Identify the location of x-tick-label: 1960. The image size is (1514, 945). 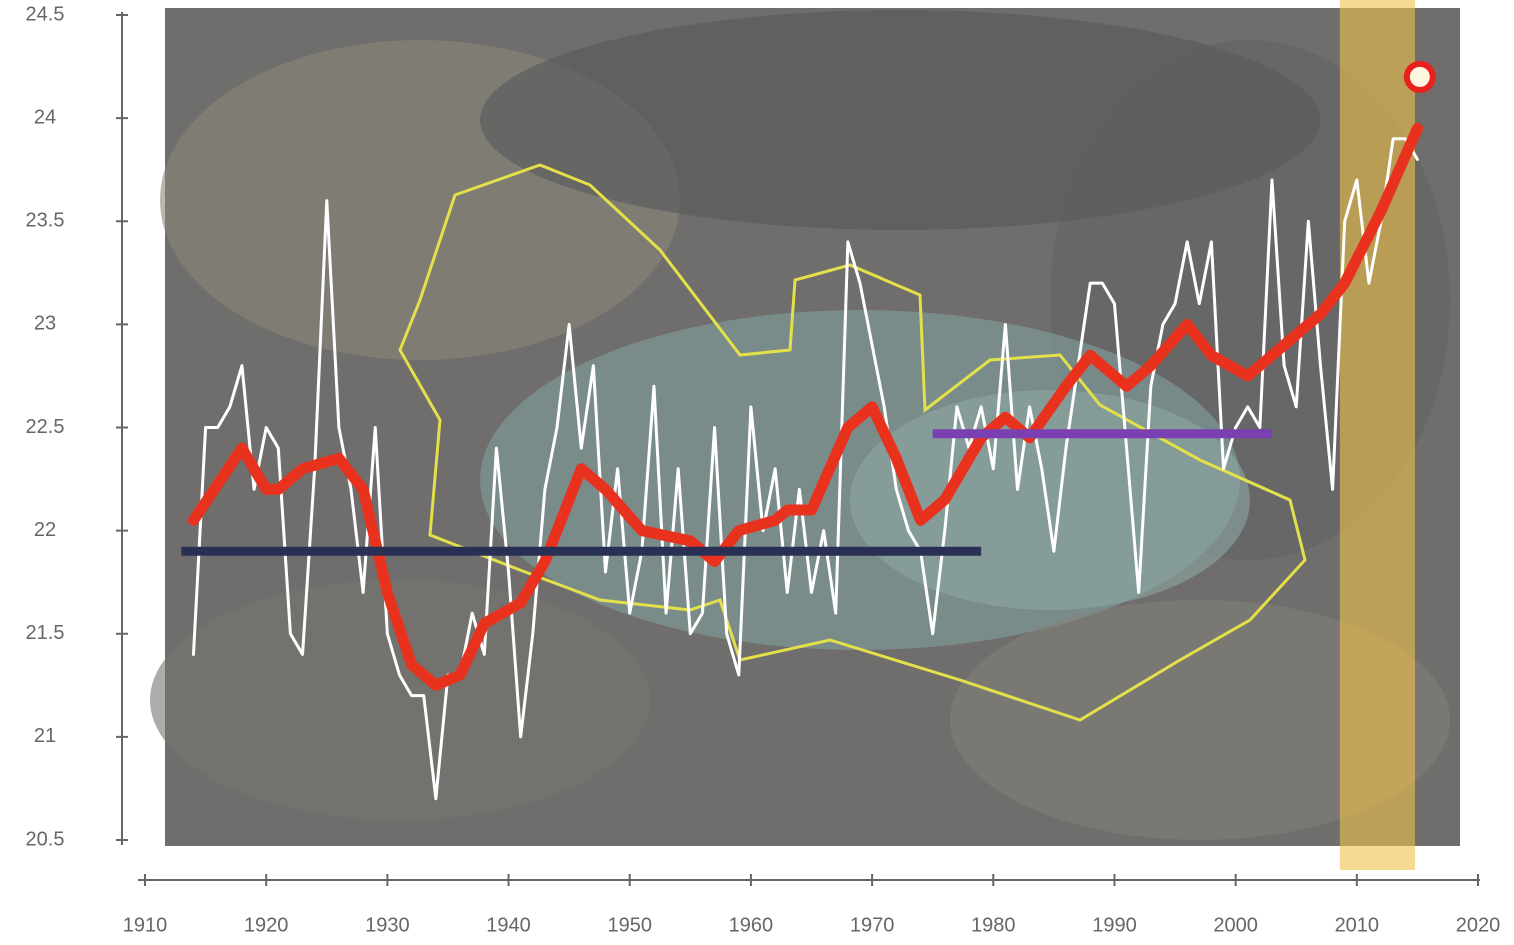
(751, 925).